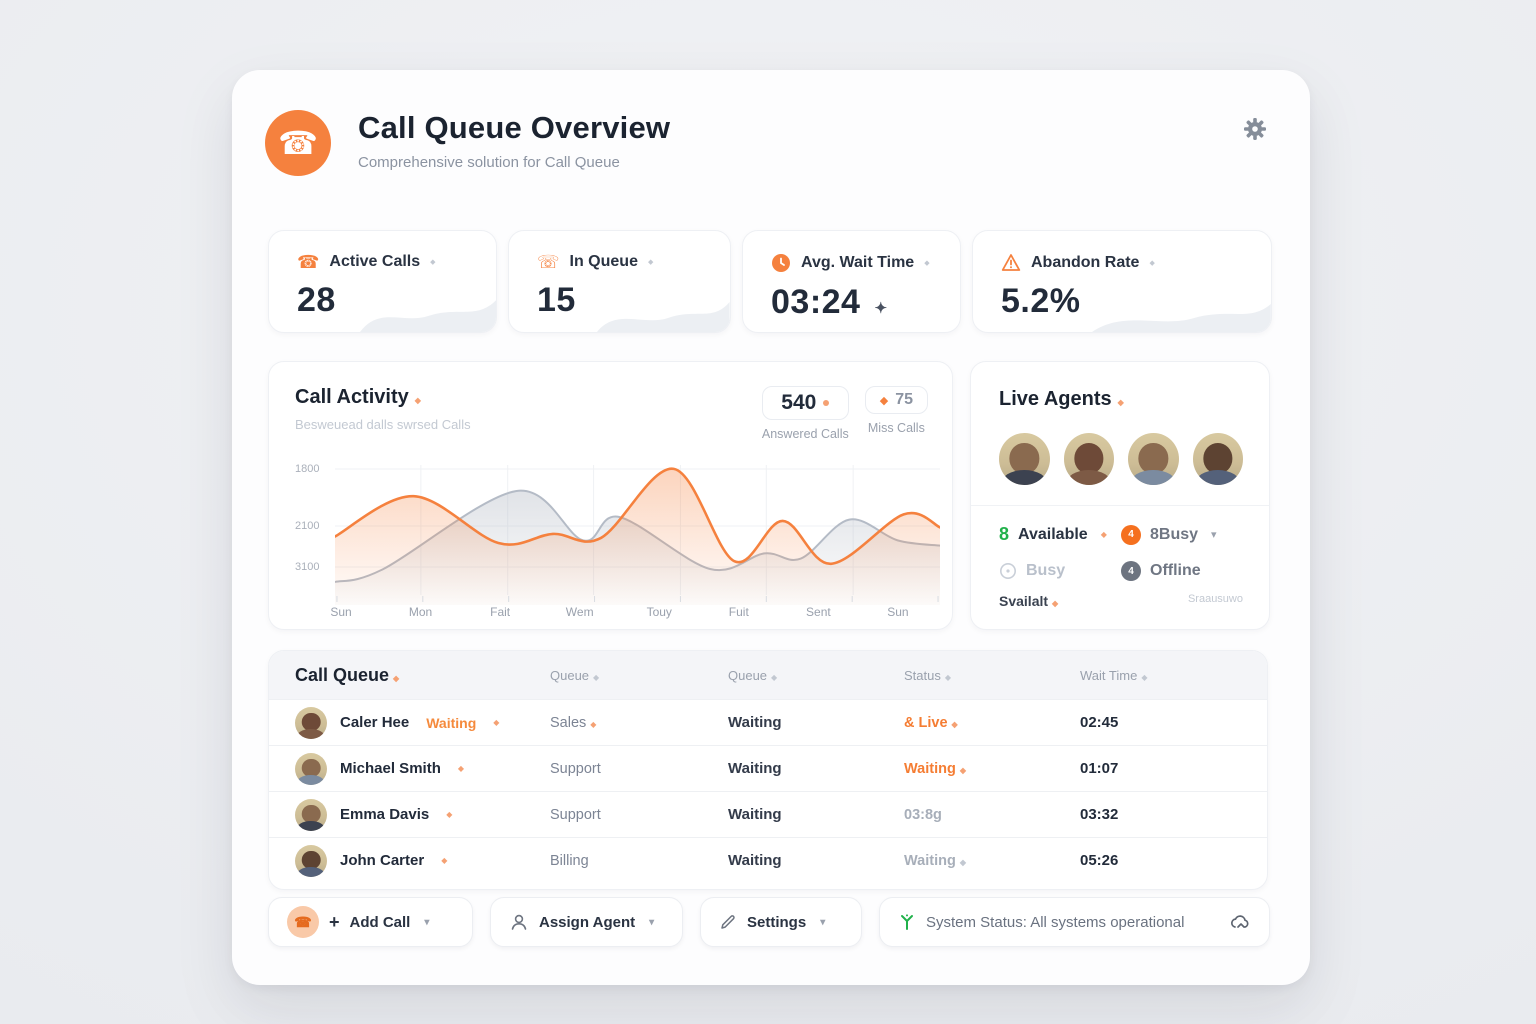  What do you see at coordinates (637, 599) in the screenshot?
I see `axis-ticks` at bounding box center [637, 599].